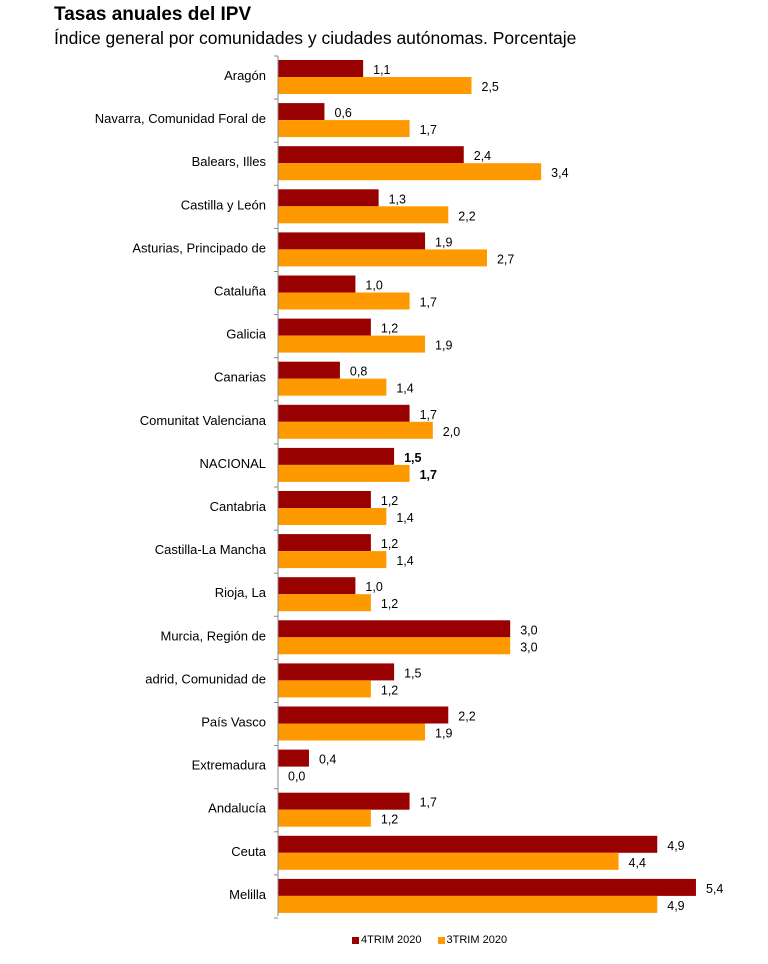 The image size is (768, 964). What do you see at coordinates (451, 432) in the screenshot?
I see `data-label: 2,0` at bounding box center [451, 432].